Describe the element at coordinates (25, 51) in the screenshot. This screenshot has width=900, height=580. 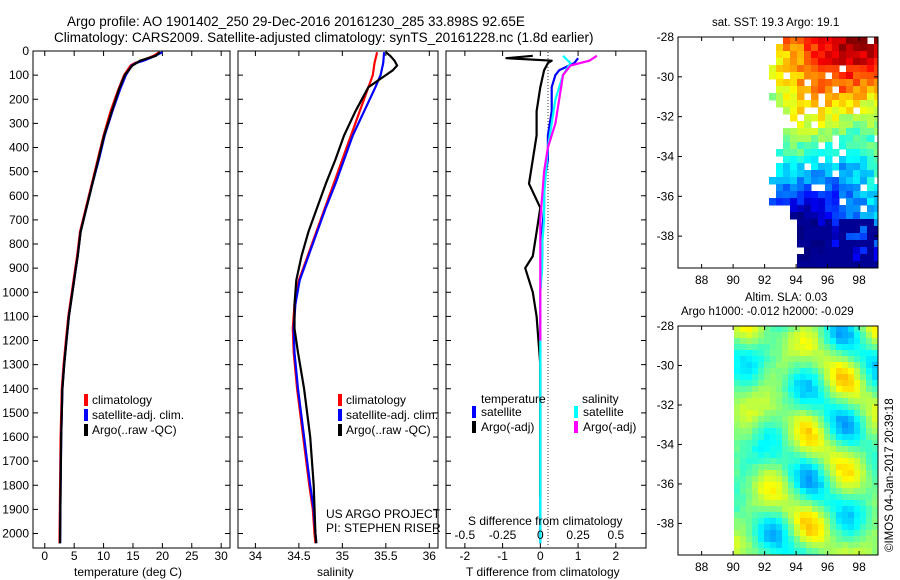
I see `depth-tick-label: 0` at that location.